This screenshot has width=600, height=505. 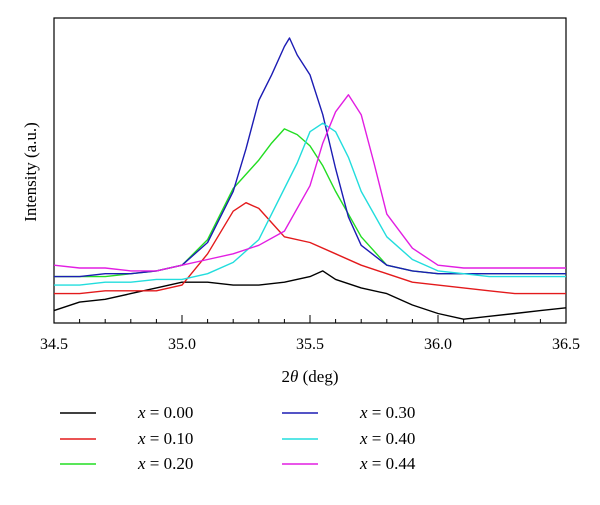 I want to click on legend-label: x = 0.44, so click(x=387, y=463).